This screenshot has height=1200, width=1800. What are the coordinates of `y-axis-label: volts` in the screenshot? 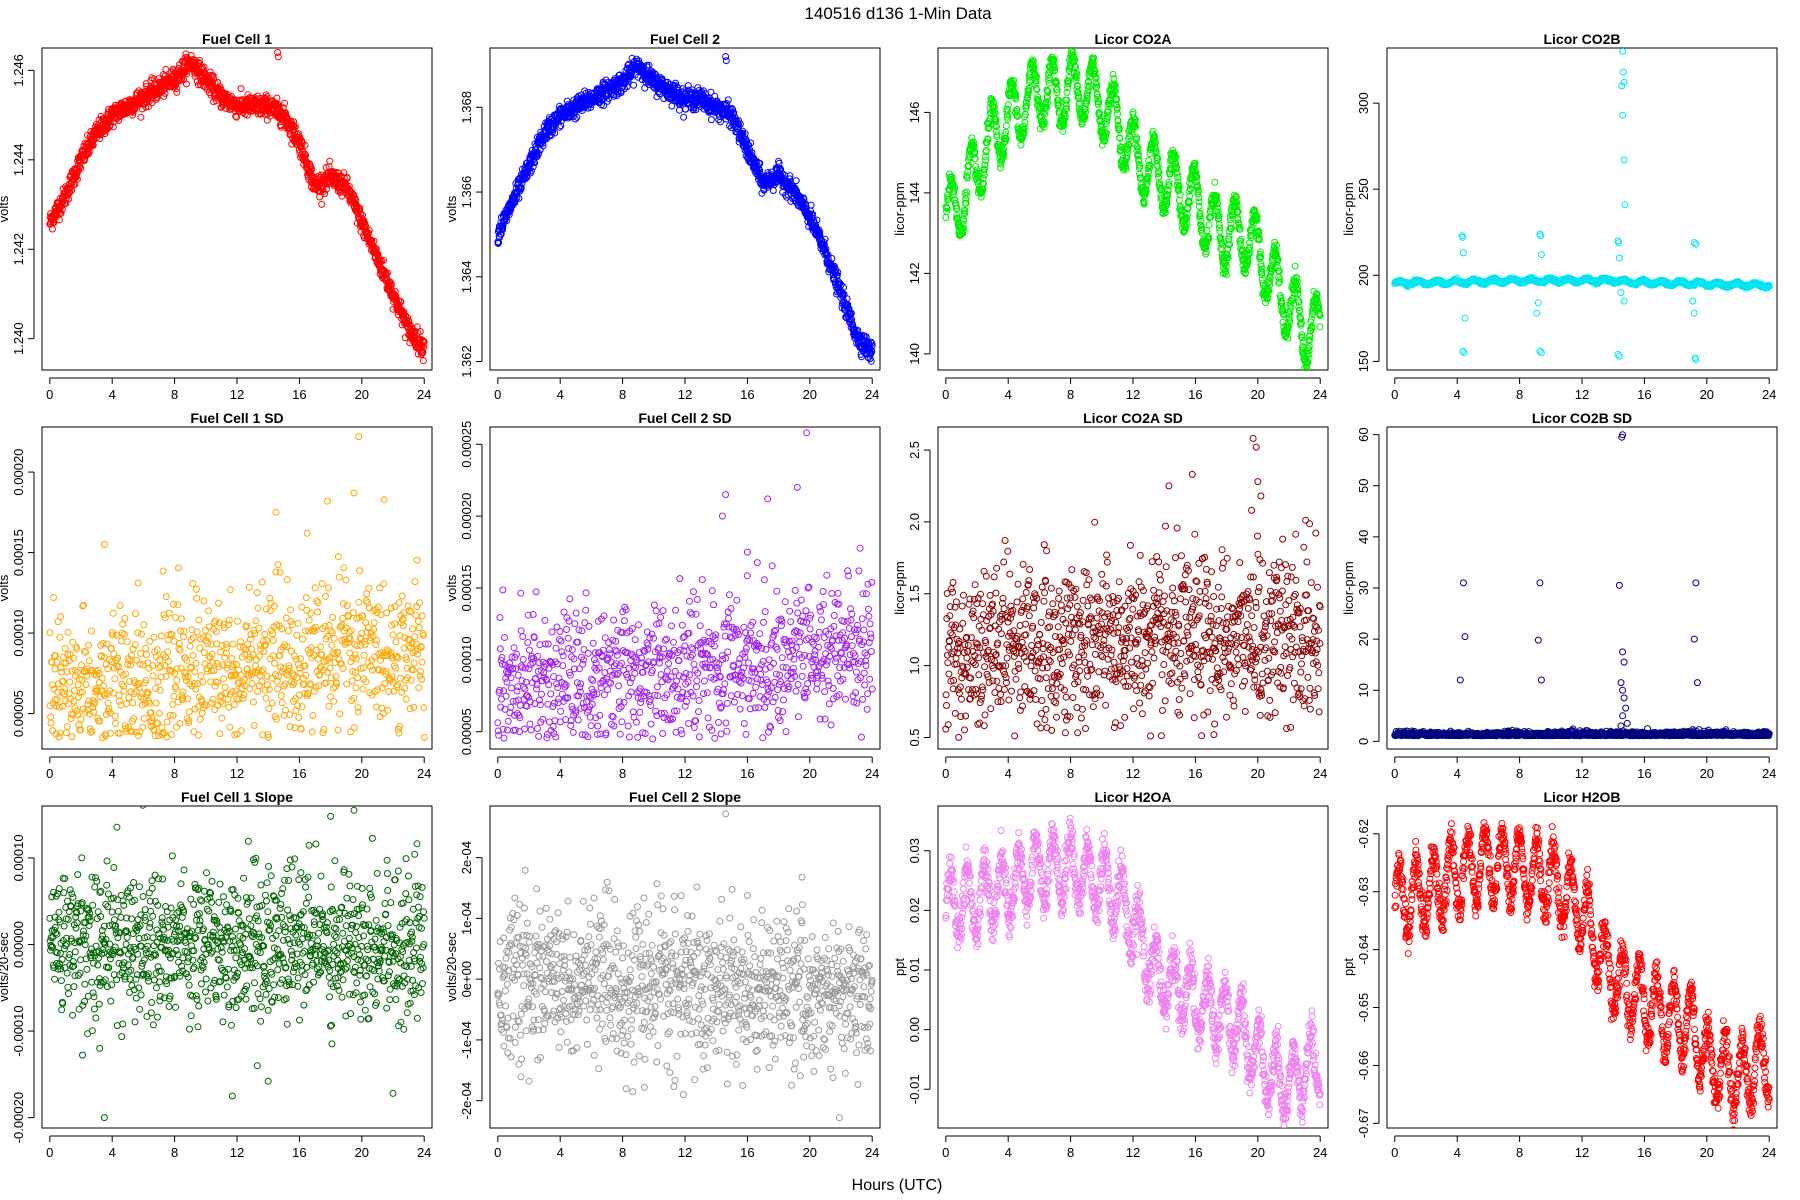 It's located at (5, 208).